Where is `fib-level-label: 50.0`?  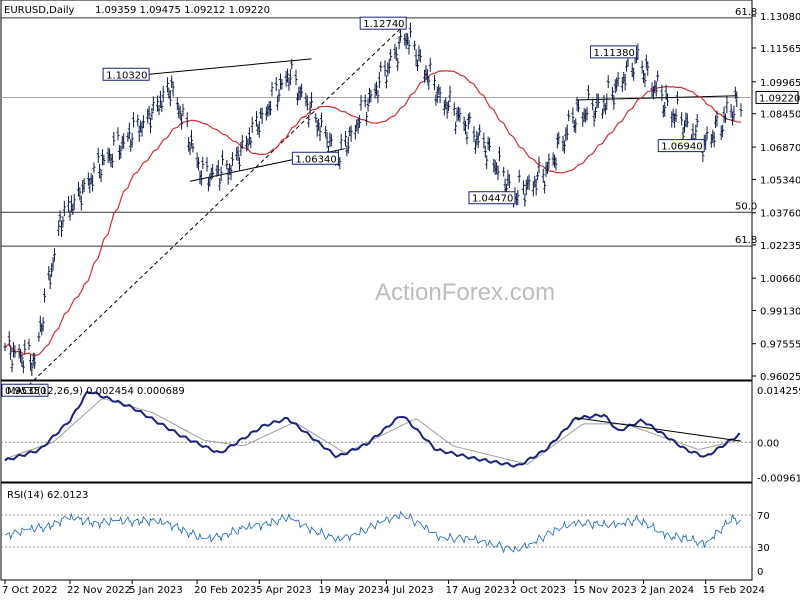
fib-level-label: 50.0 is located at coordinates (746, 206).